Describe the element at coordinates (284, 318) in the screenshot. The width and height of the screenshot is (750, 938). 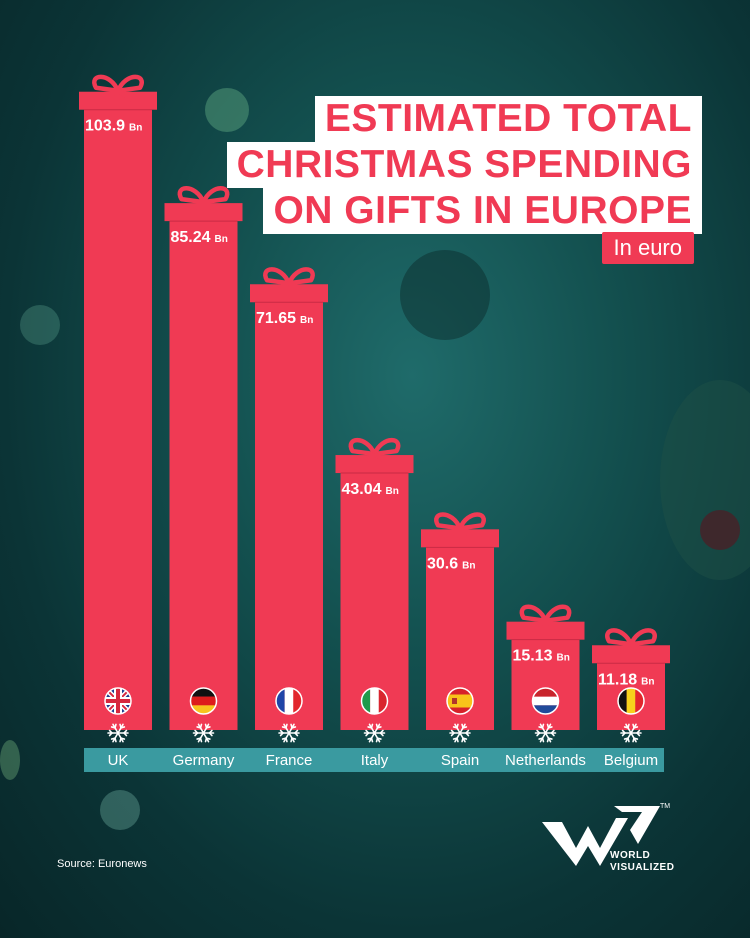
I see `bar-value-label: 71.65 Bn` at that location.